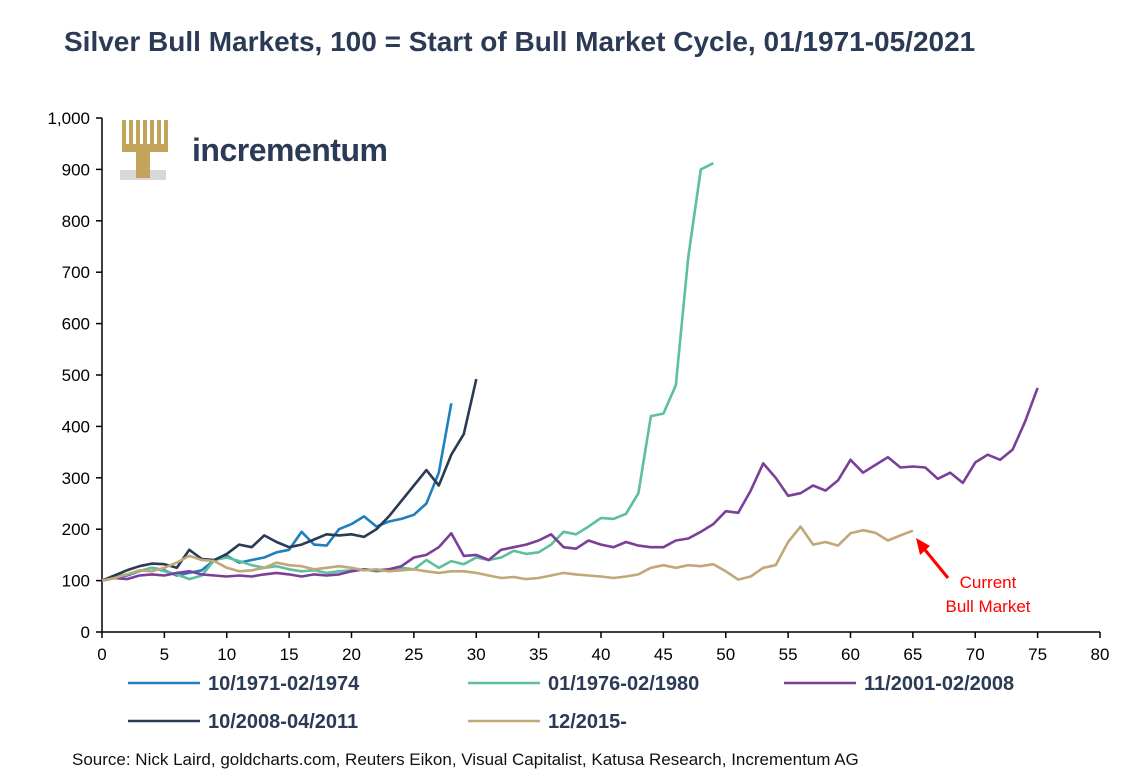  I want to click on annotation-line-1: Current, so click(988, 582).